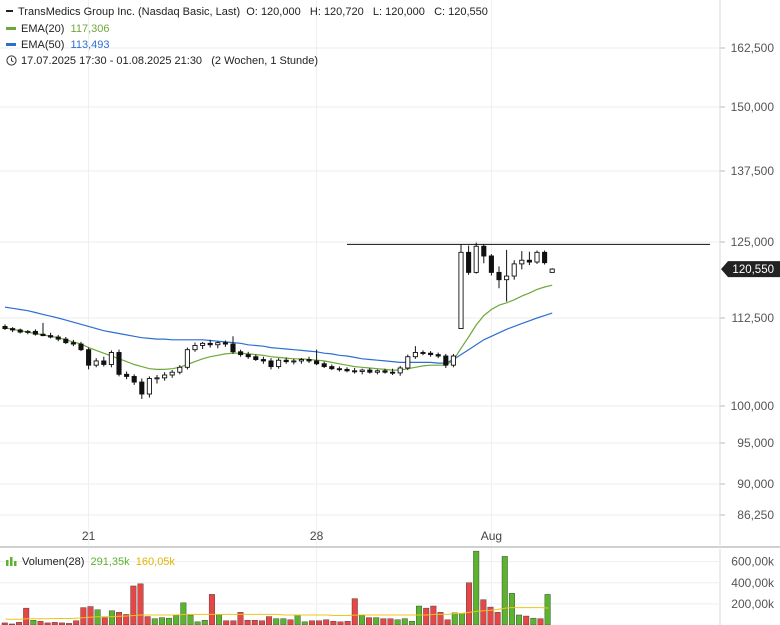 This screenshot has height=625, width=780. Describe the element at coordinates (292, 536) in the screenshot. I see `x-axis-labels: 21 28 Aug` at that location.